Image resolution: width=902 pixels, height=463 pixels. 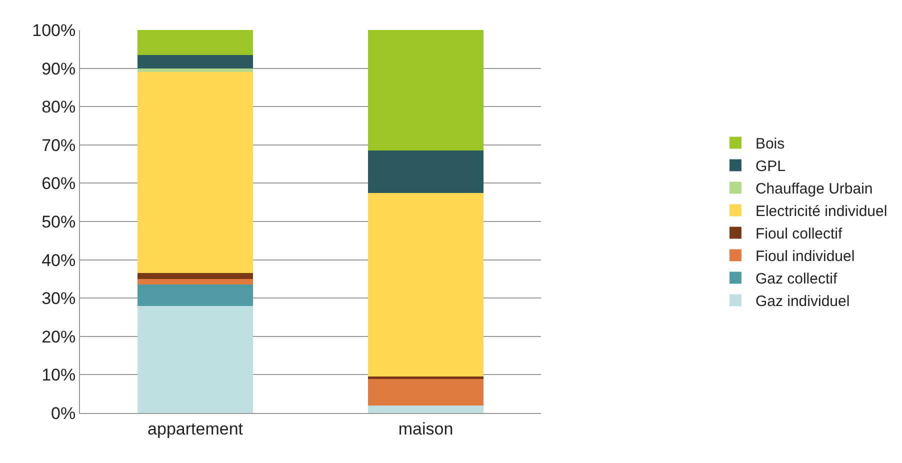 What do you see at coordinates (426, 428) in the screenshot?
I see `x-tick-label: maison` at bounding box center [426, 428].